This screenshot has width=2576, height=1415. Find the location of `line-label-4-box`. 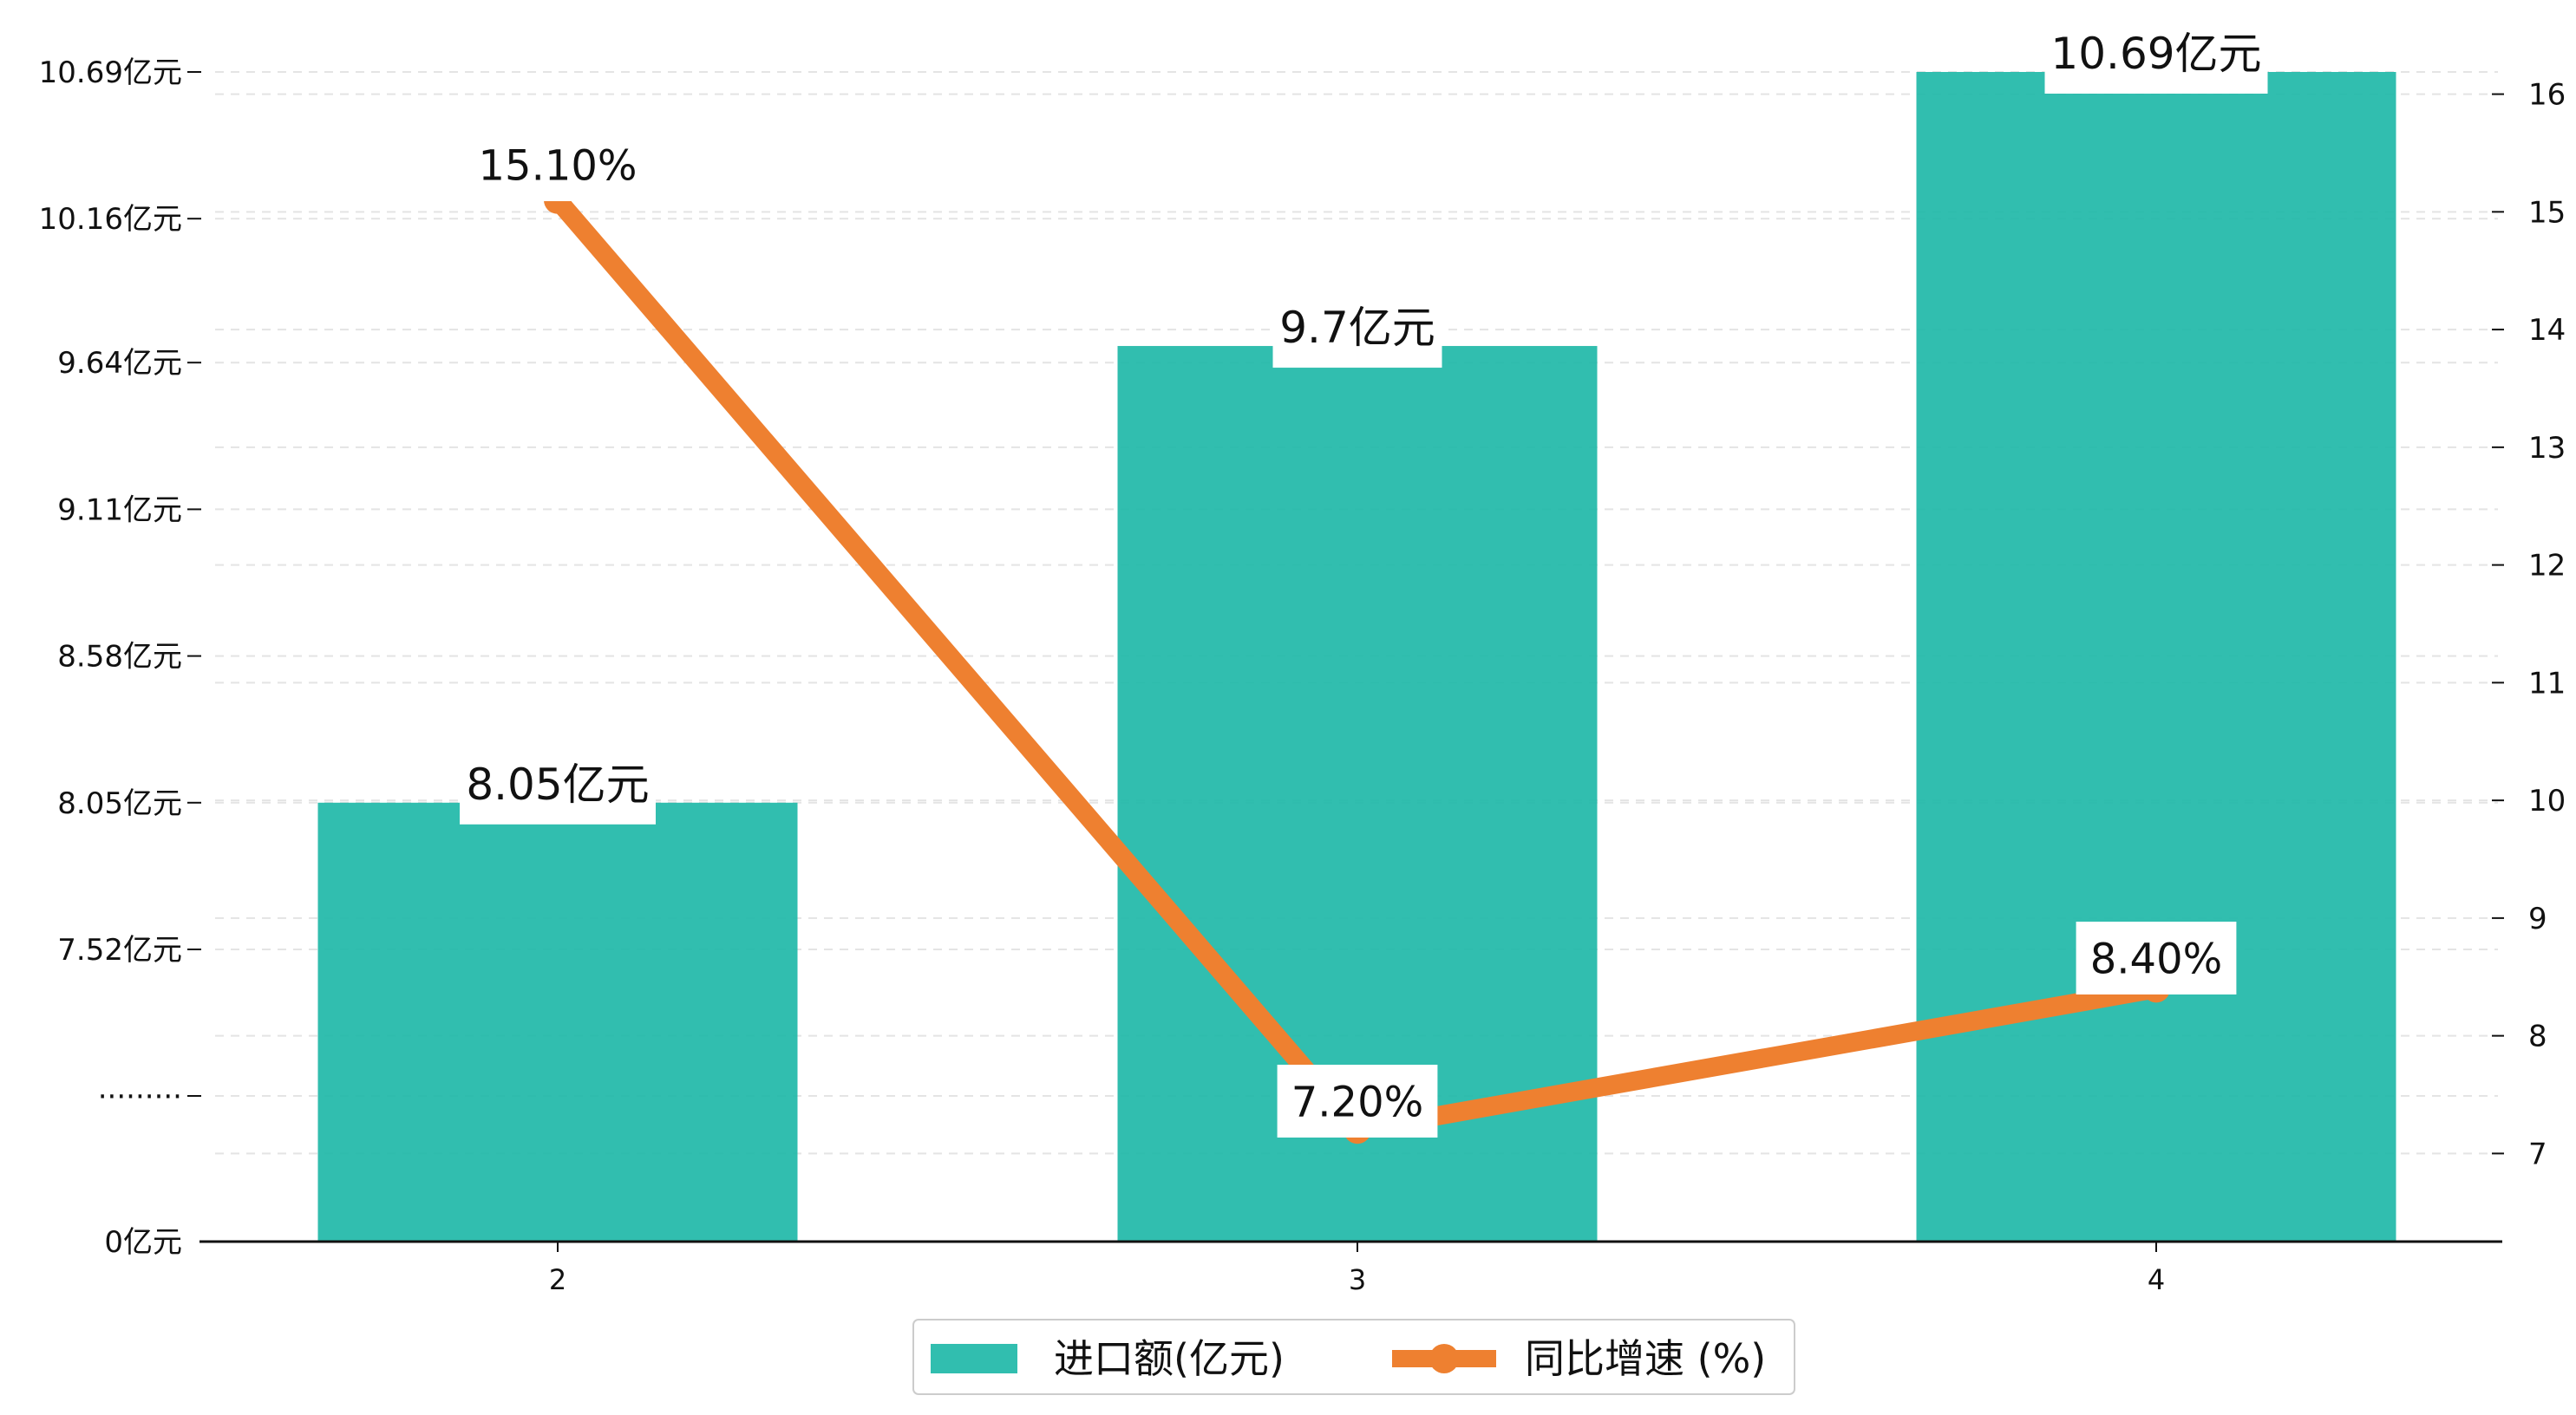

line-label-4-box is located at coordinates (2156, 958).